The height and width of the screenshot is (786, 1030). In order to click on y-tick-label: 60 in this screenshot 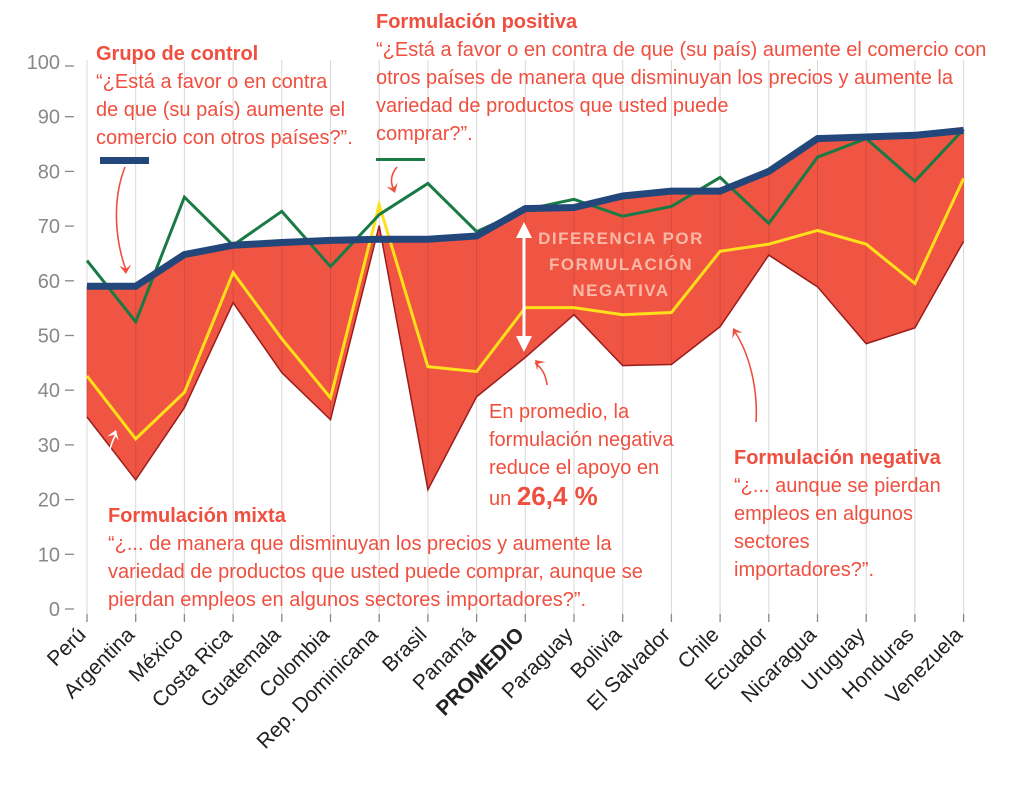, I will do `click(49, 282)`.